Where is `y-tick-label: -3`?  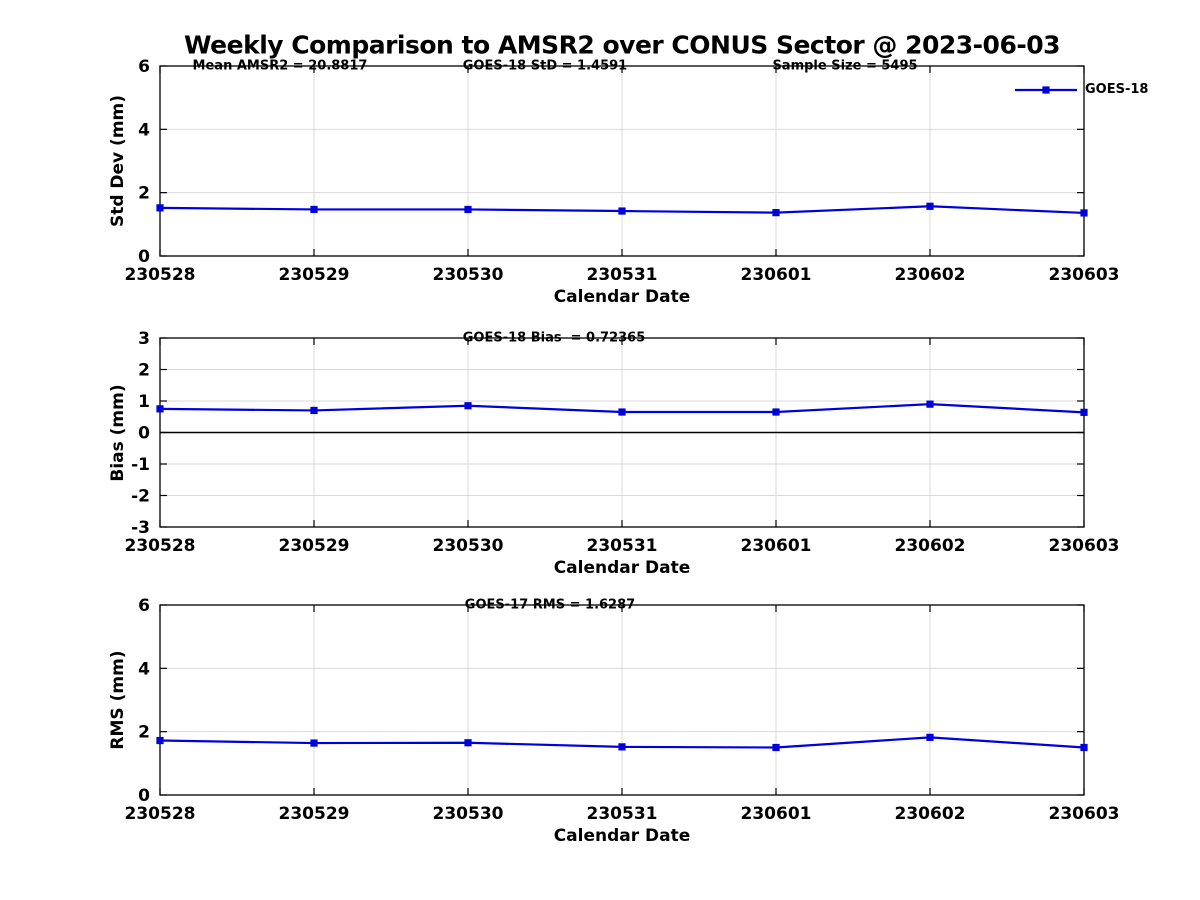
y-tick-label: -3 is located at coordinates (140, 528).